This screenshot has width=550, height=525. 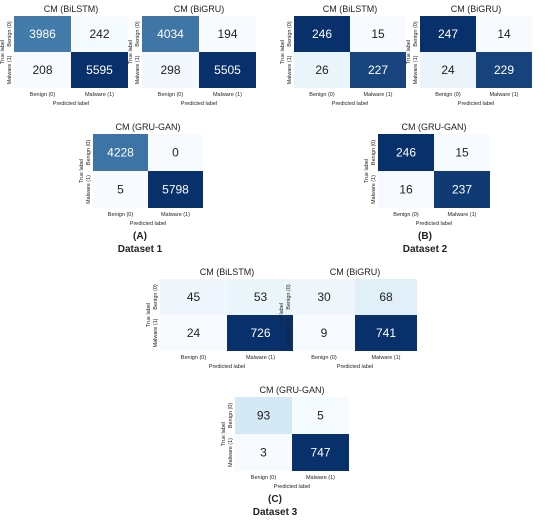 I want to click on cell-value-label: 726, so click(x=260, y=333).